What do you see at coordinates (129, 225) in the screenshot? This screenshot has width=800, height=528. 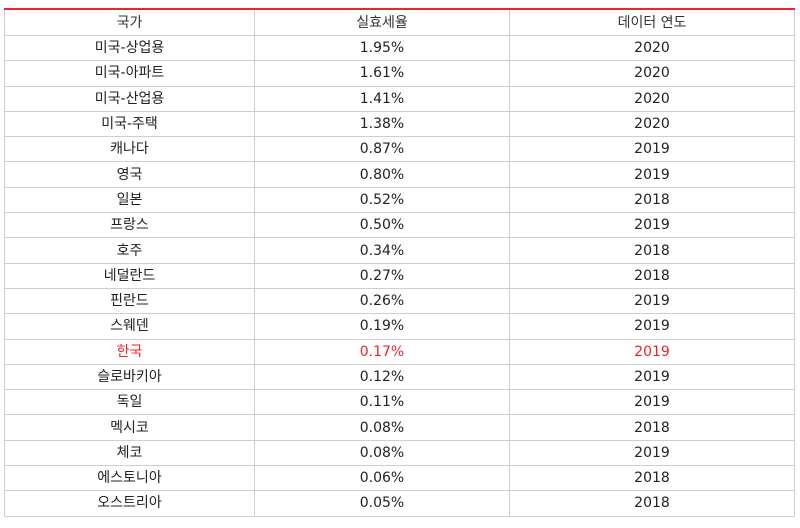 I see `cell-country: 프랑스` at bounding box center [129, 225].